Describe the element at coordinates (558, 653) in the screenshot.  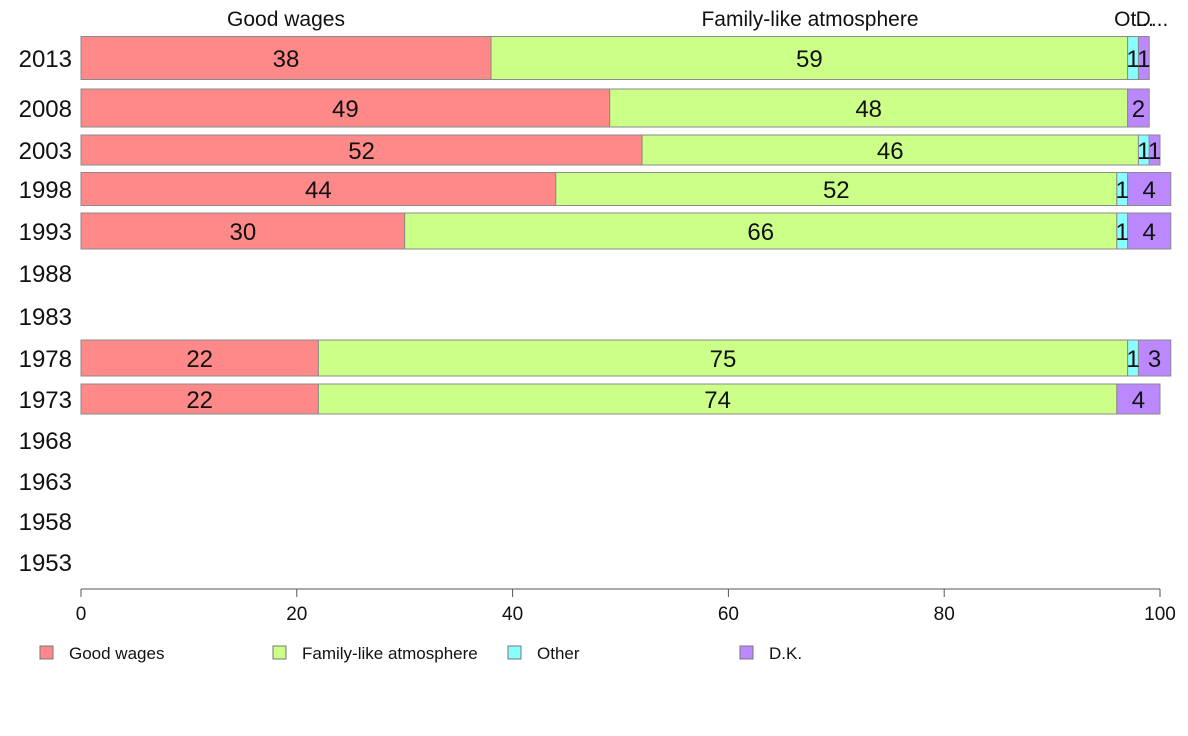
I see `legend-label: Other` at that location.